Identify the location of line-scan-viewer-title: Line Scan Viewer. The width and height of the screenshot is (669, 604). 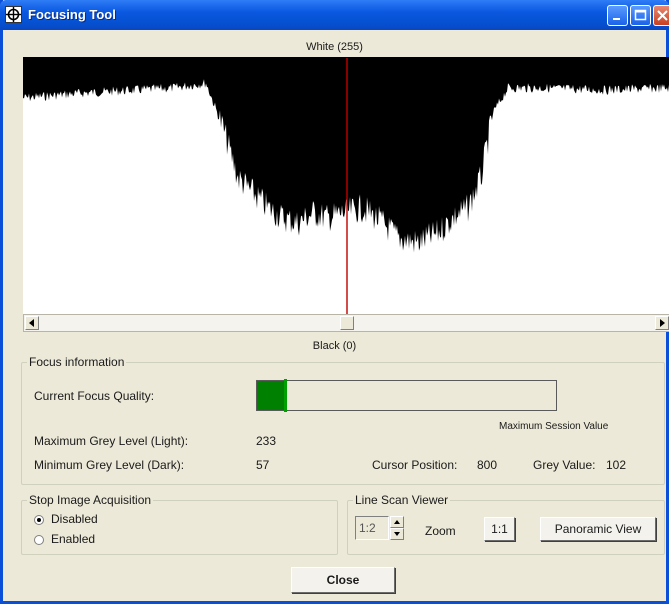
(402, 500).